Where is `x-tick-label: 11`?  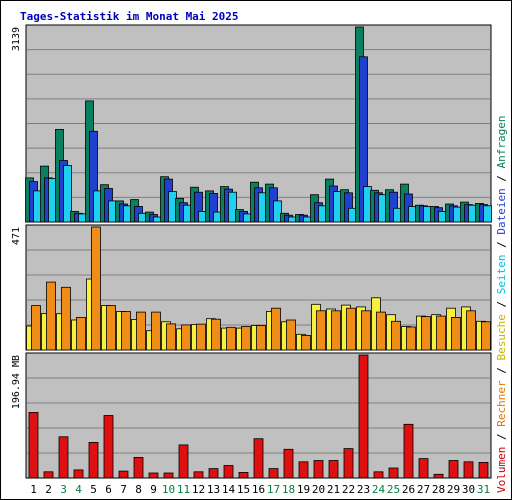
x-tick-label: 11 is located at coordinates (183, 489).